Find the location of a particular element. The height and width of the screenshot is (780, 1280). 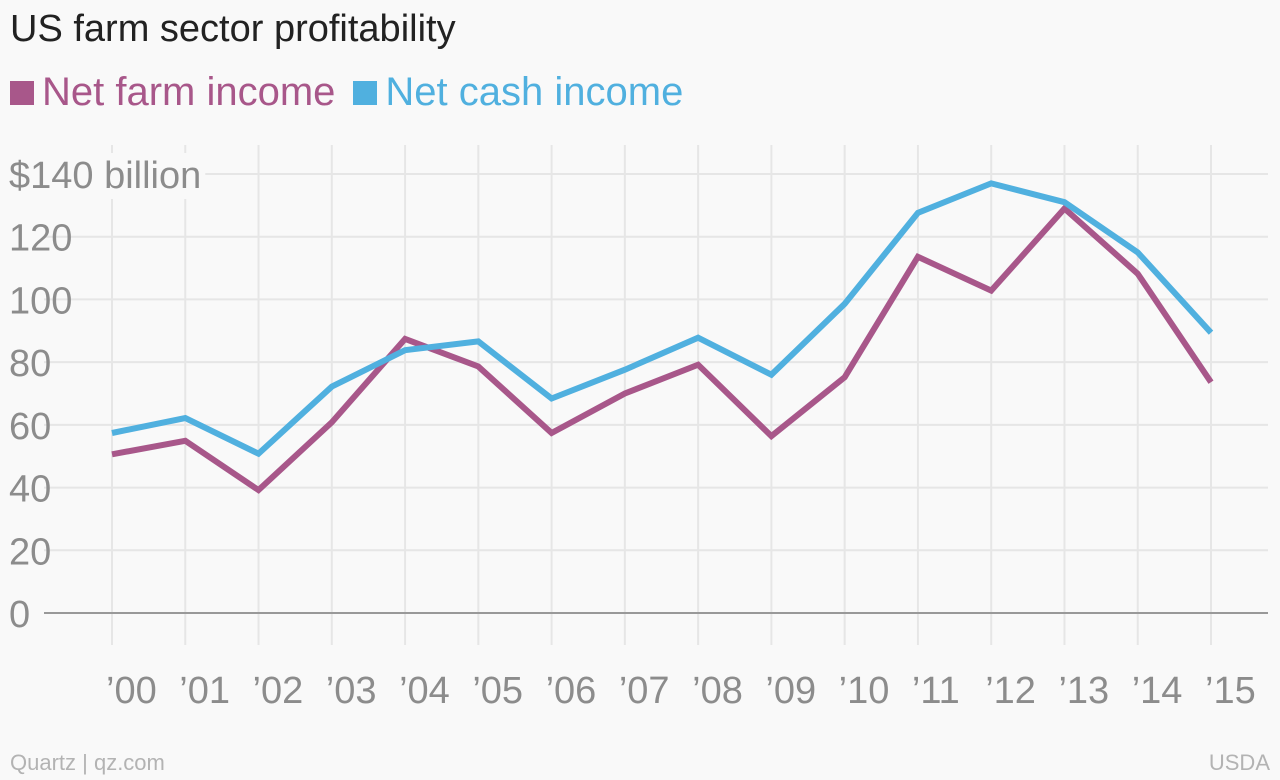

x-tick-label-02: ’02 is located at coordinates (278, 691).